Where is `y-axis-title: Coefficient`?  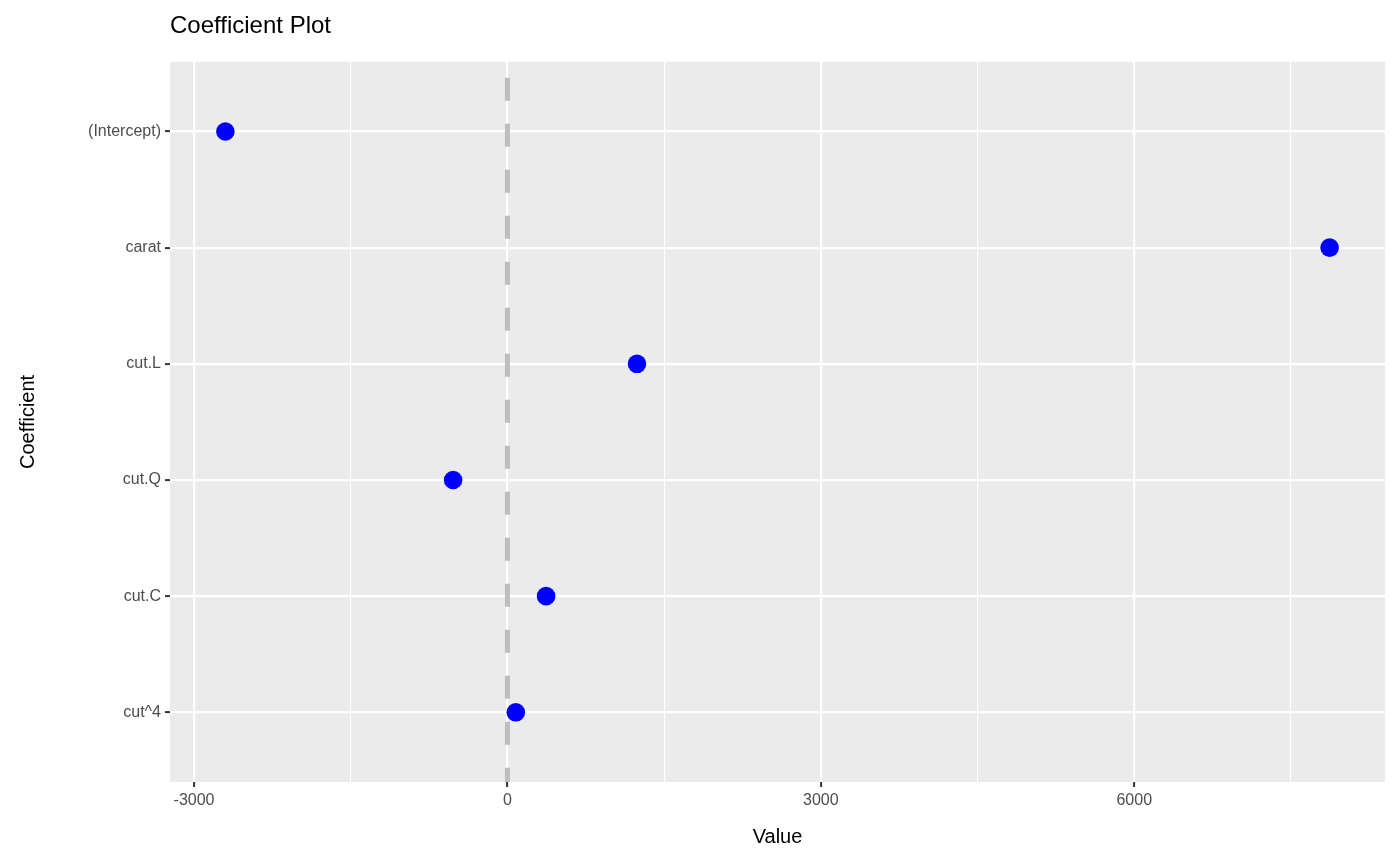
y-axis-title: Coefficient is located at coordinates (26, 421).